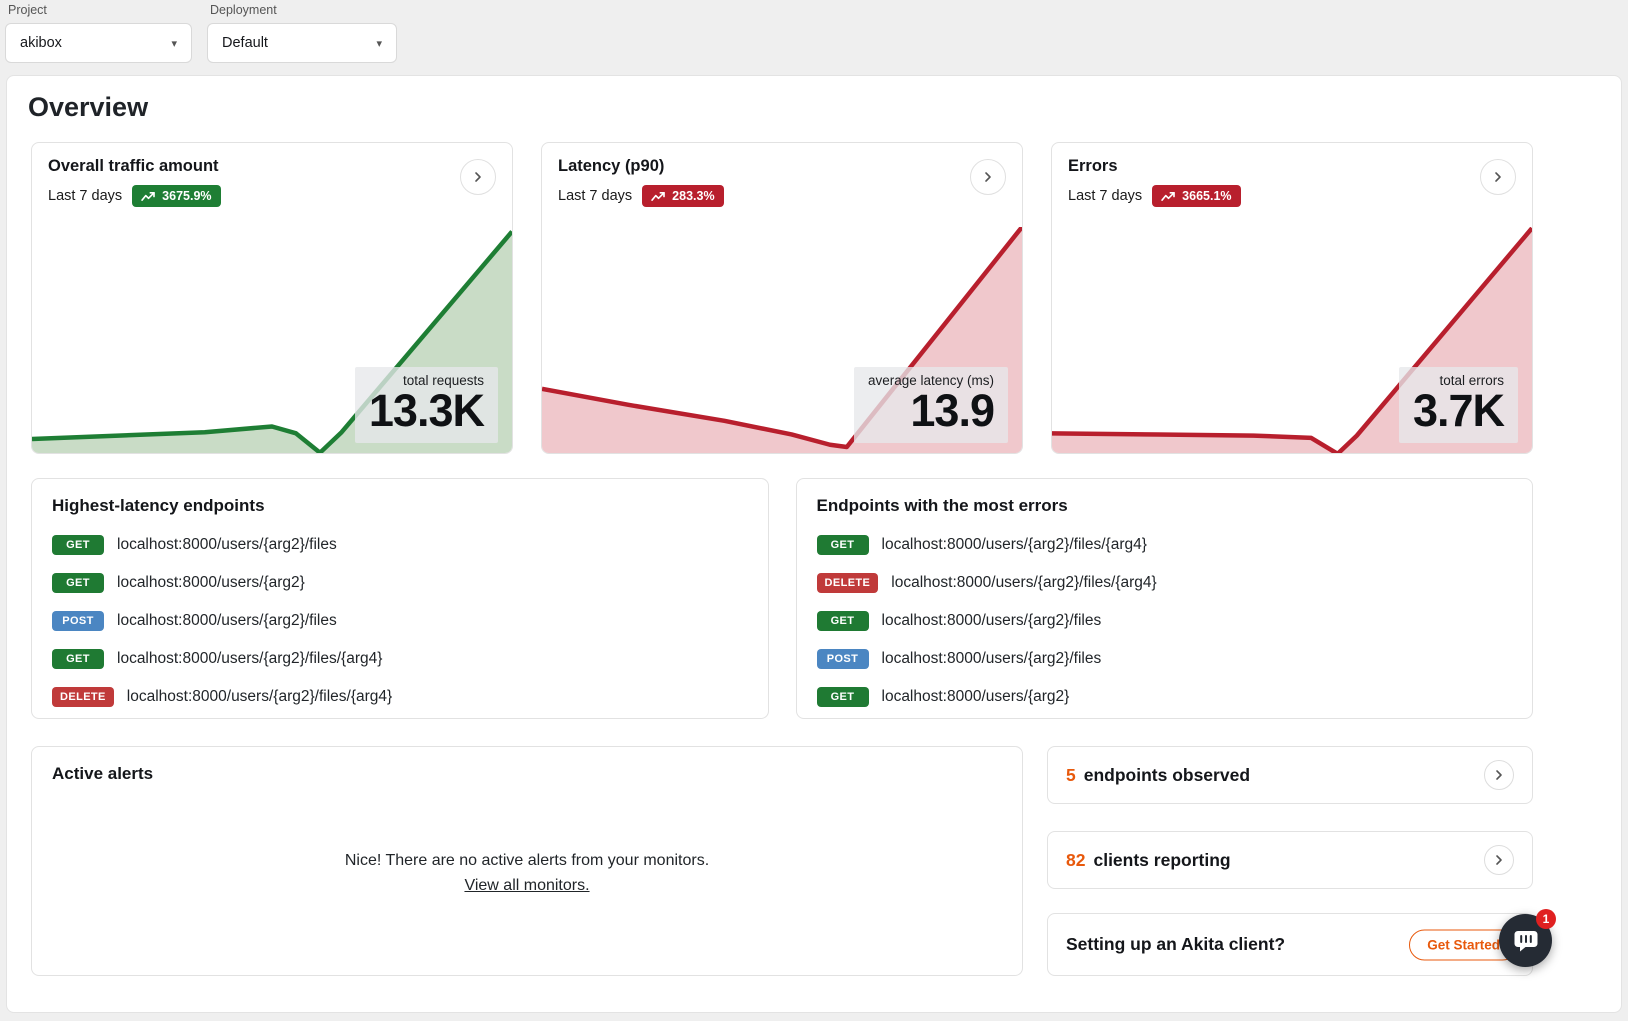  I want to click on panel-title: Highest-latency endpoints, so click(158, 505).